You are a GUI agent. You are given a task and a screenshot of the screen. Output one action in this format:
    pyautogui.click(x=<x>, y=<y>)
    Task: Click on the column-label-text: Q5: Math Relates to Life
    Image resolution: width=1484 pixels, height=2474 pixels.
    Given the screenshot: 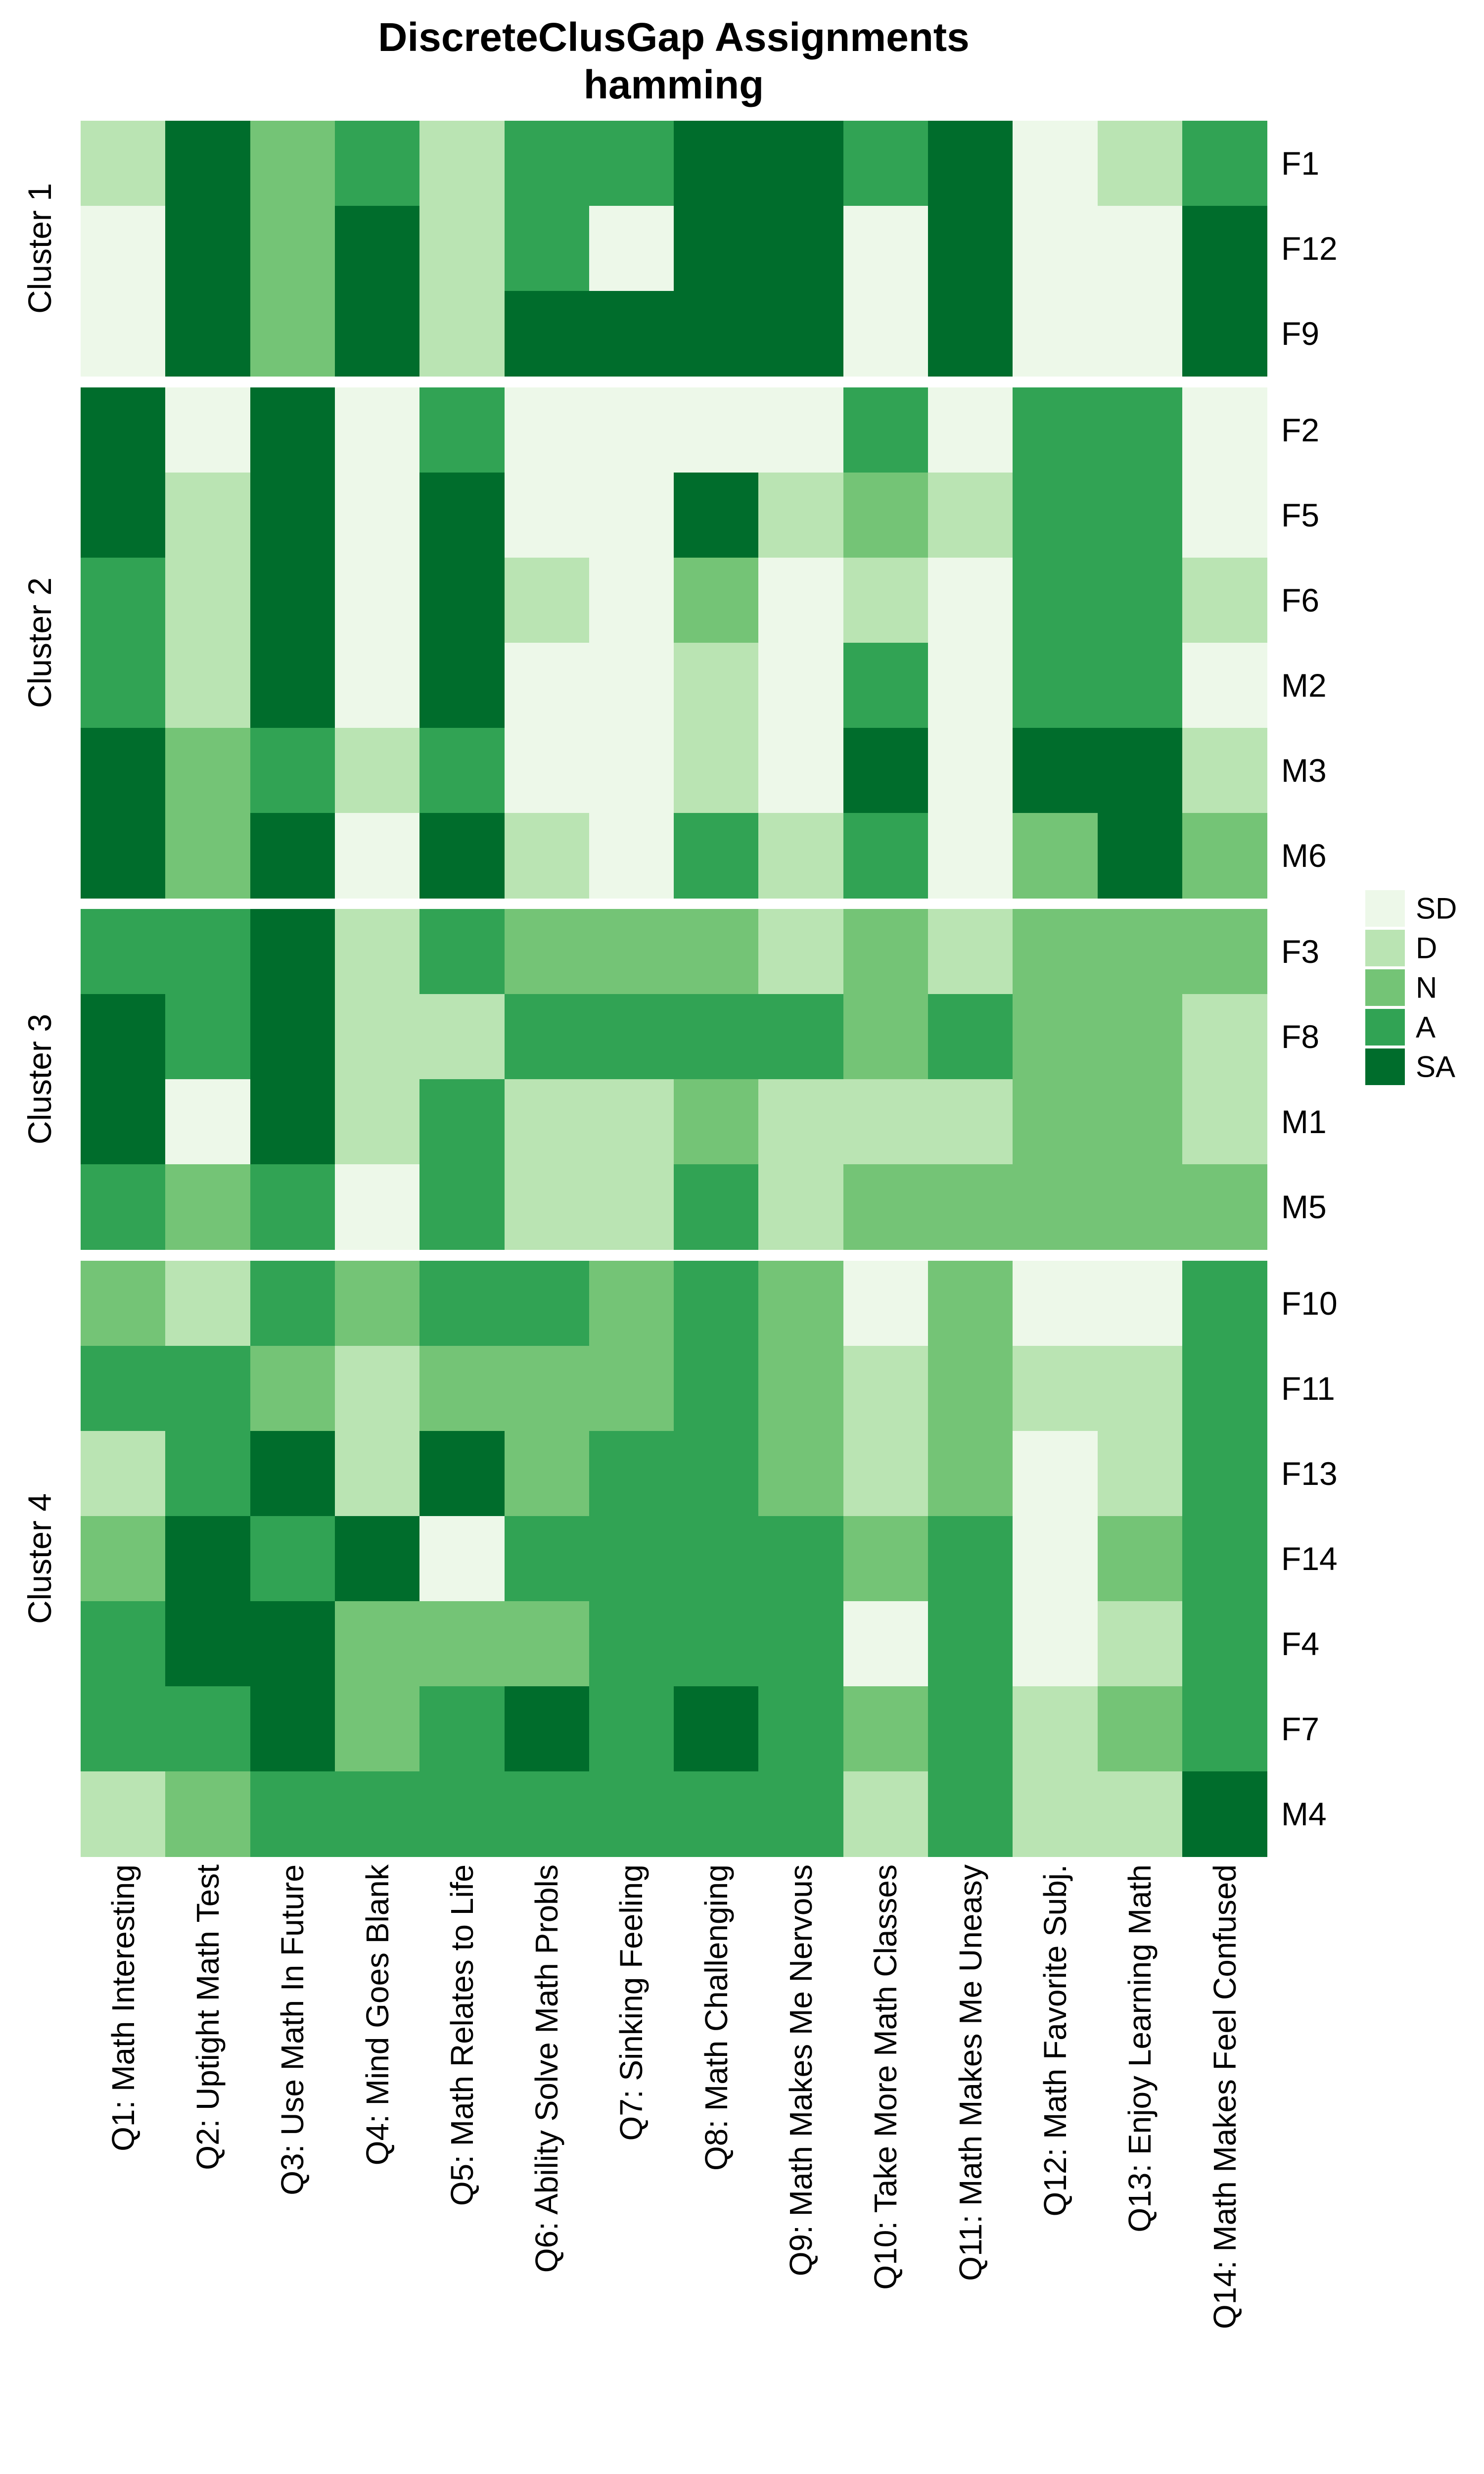 What is the action you would take?
    pyautogui.click(x=462, y=2035)
    